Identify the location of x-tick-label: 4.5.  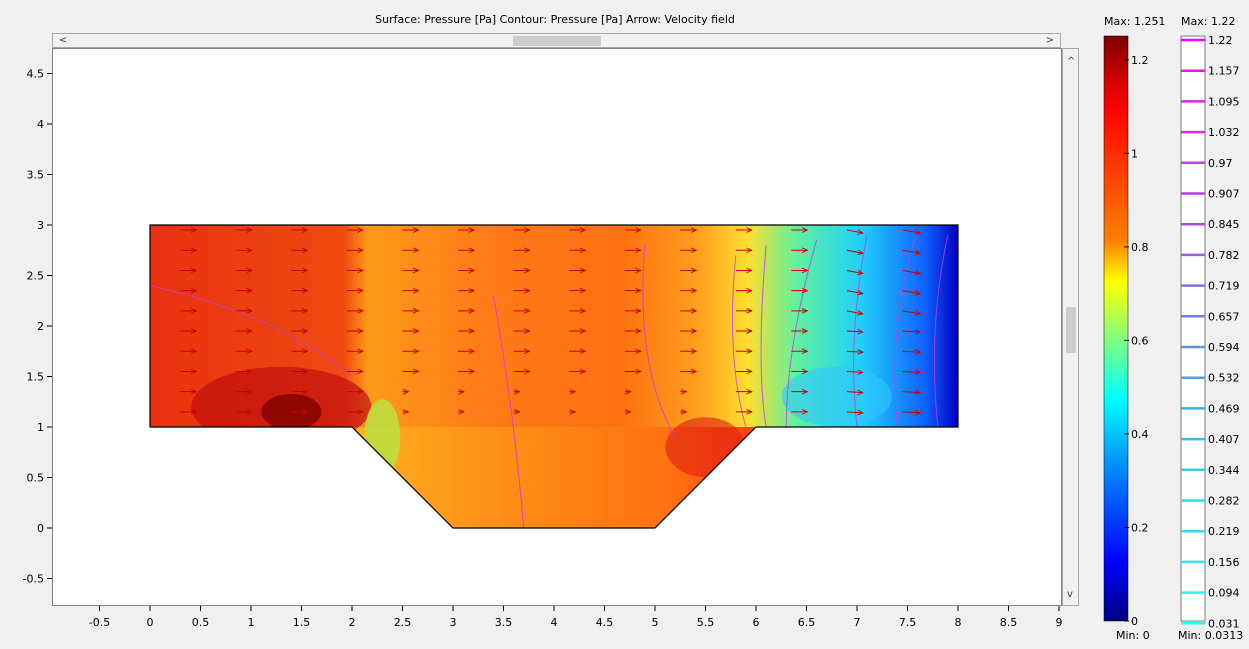
(605, 622).